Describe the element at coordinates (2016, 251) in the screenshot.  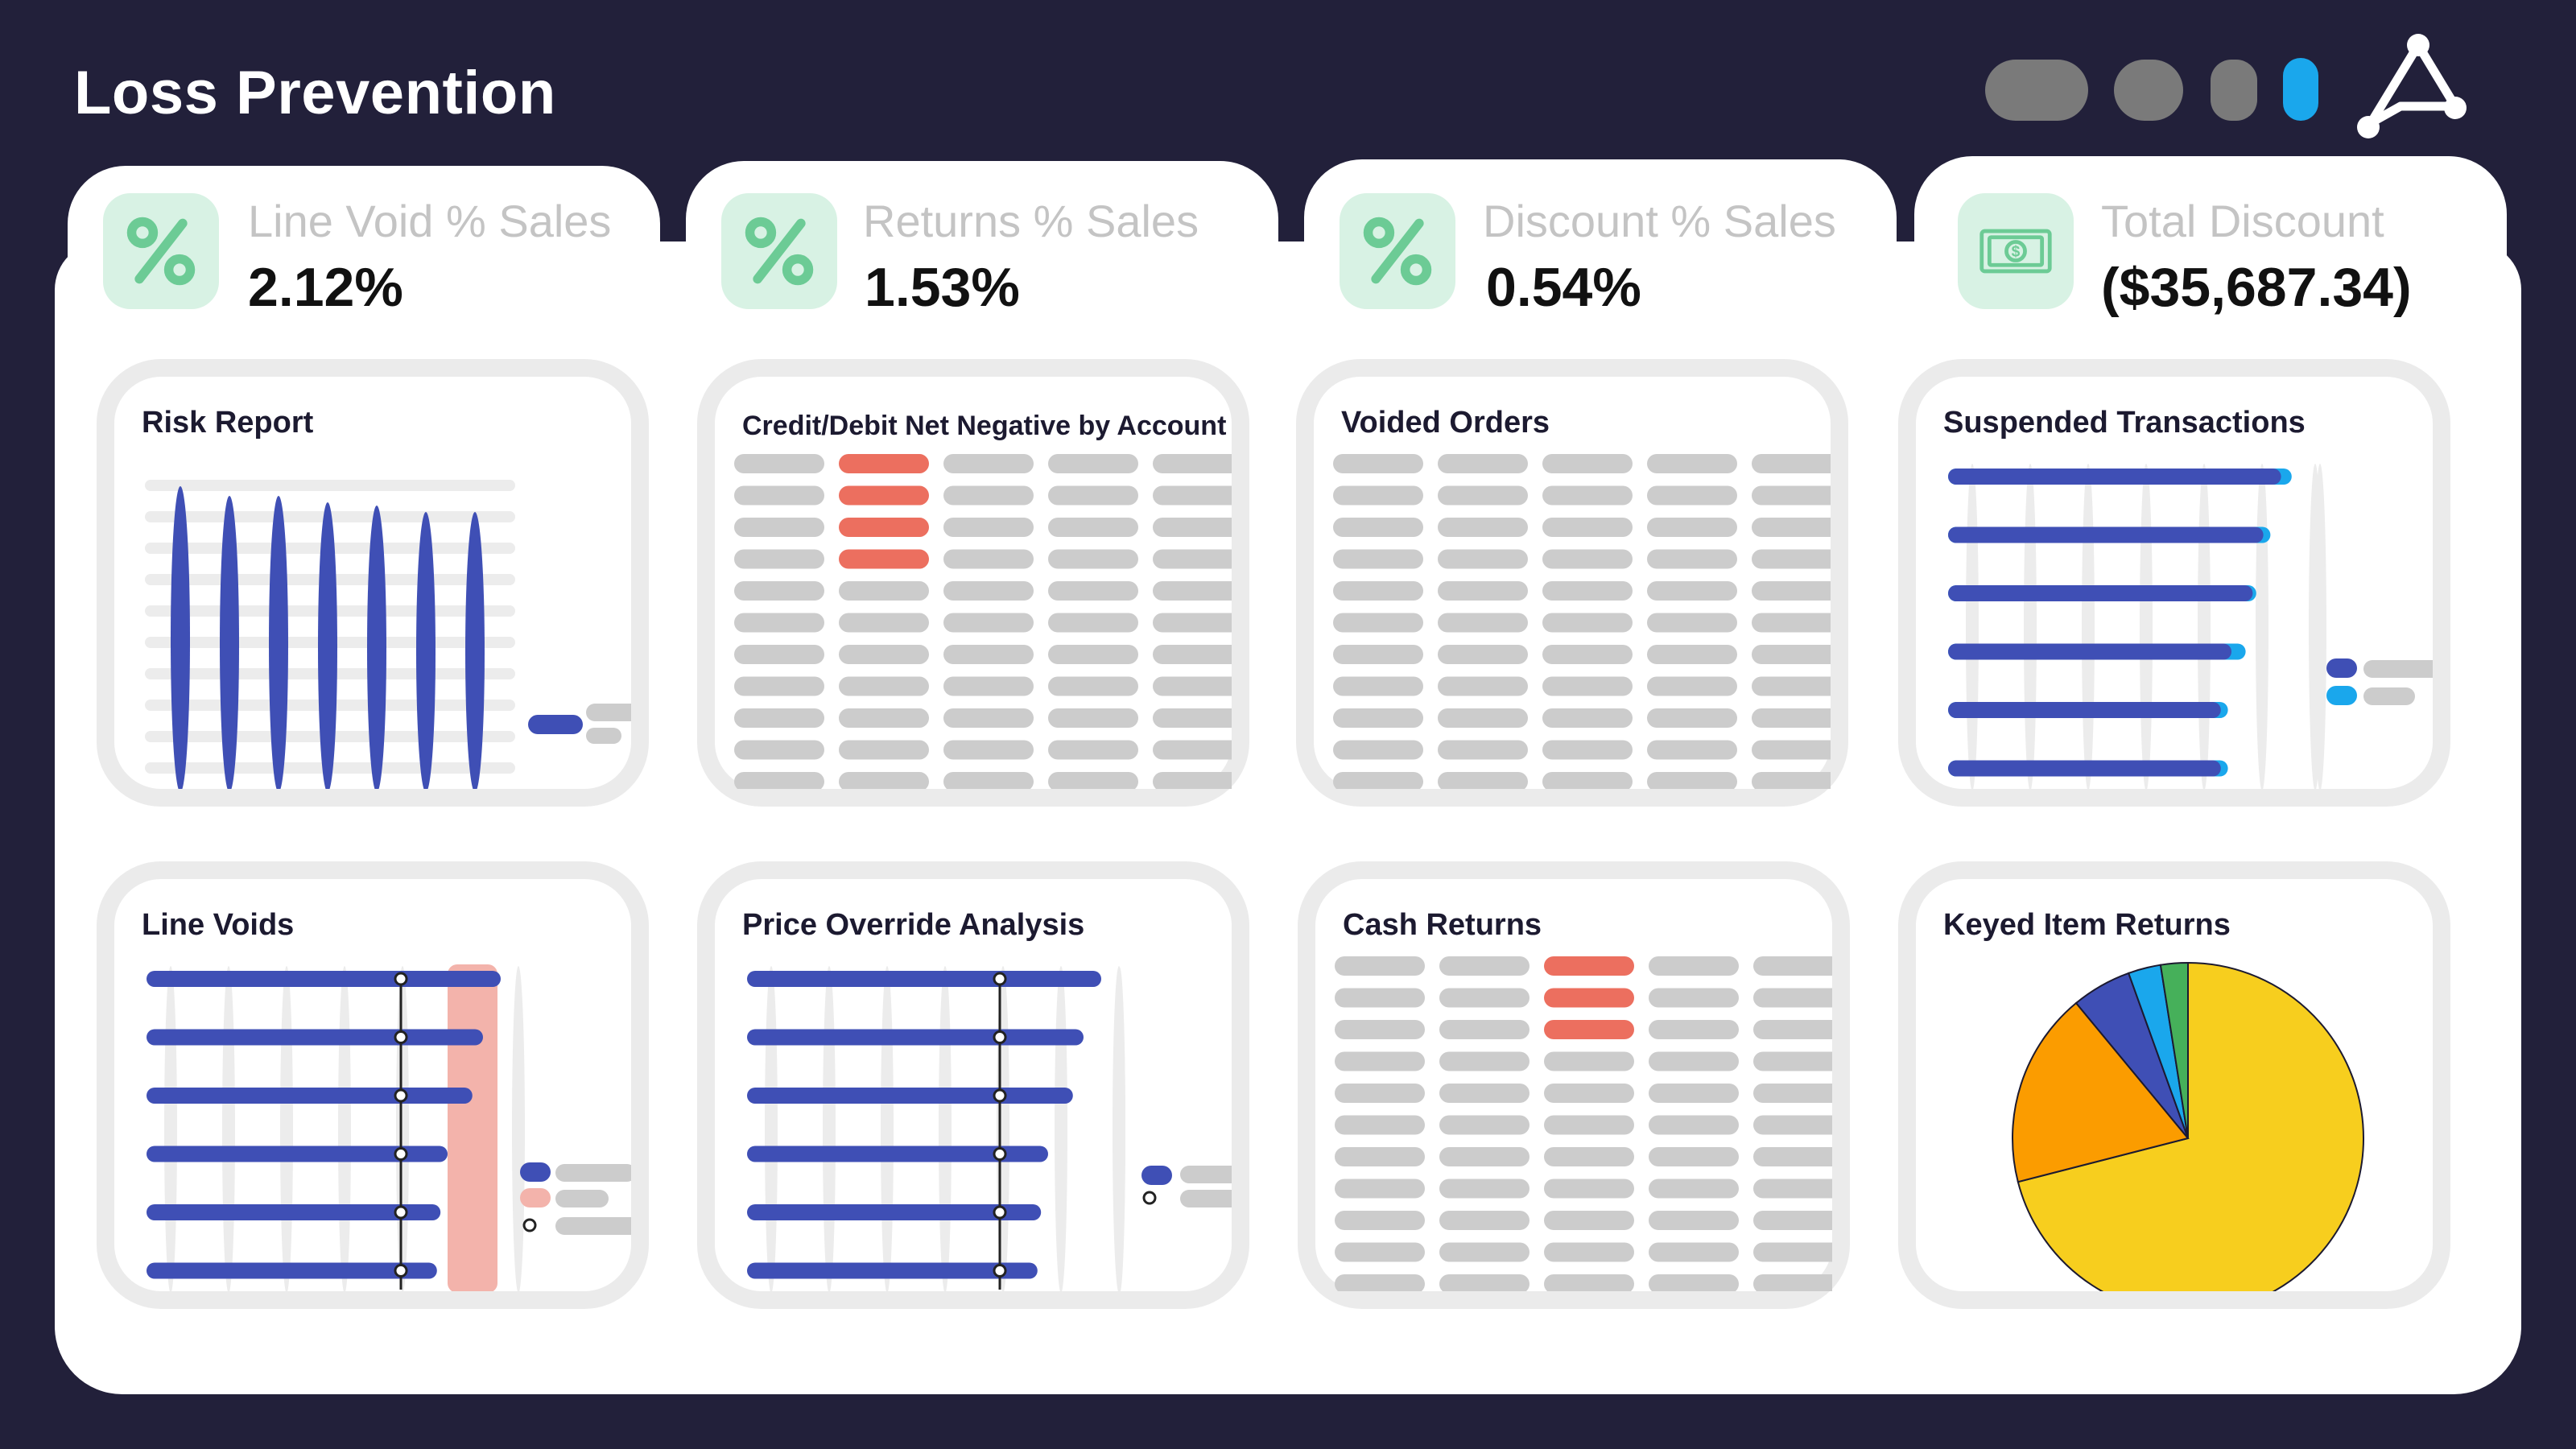
I see `money-icon: $` at that location.